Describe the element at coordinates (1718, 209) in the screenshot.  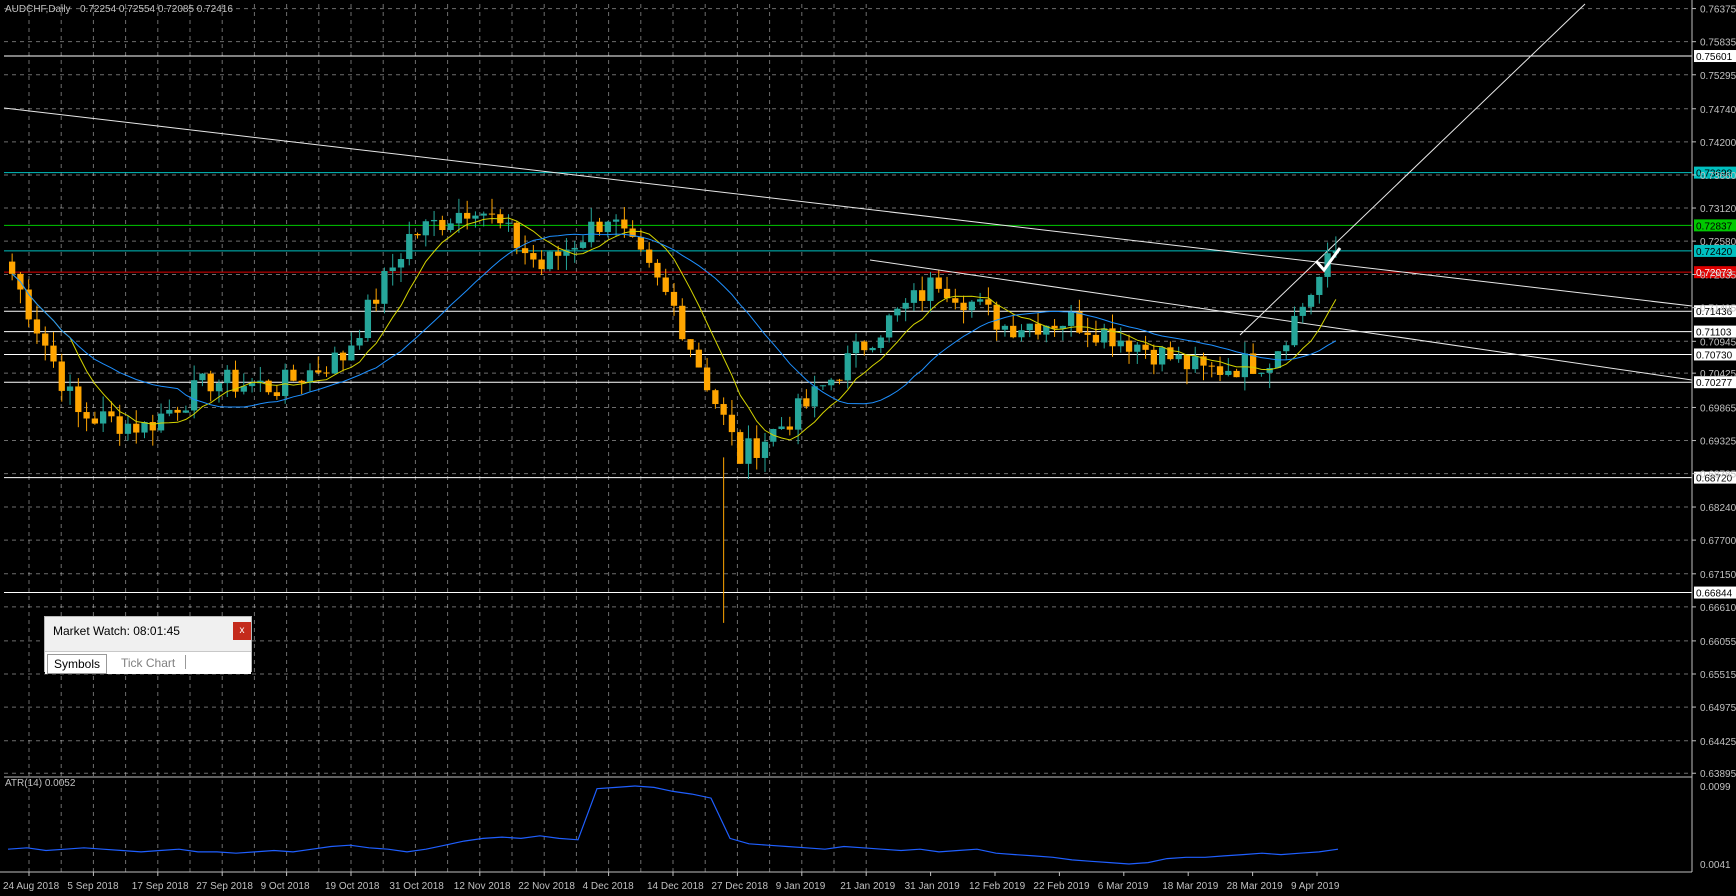
I see `price-tick-label: 0.73120` at that location.